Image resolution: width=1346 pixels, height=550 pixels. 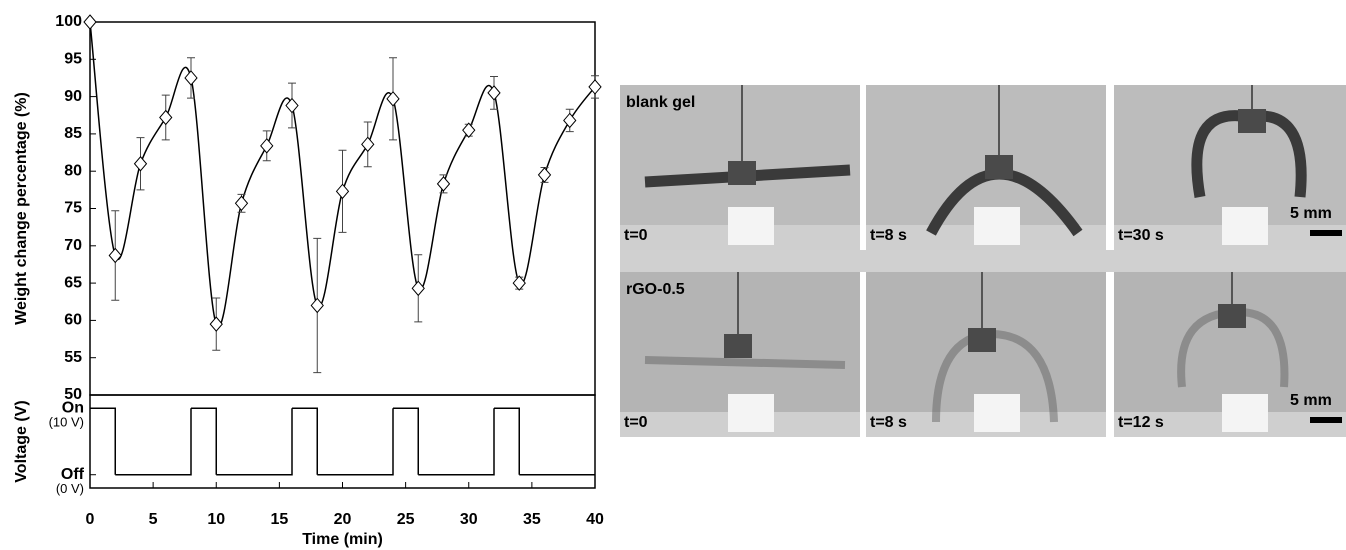 I want to click on x-tick-label: 25, so click(x=406, y=519).